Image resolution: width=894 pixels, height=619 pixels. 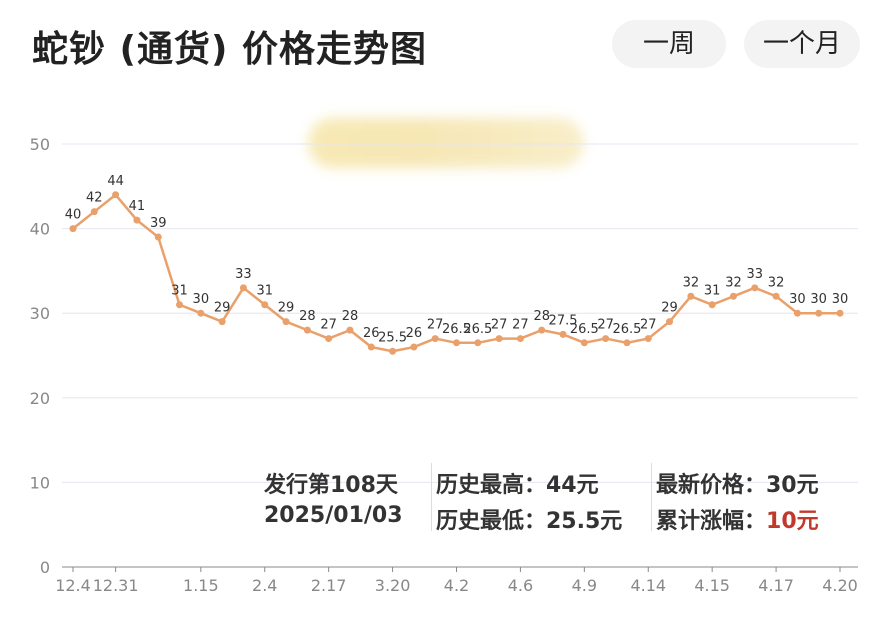 What do you see at coordinates (520, 585) in the screenshot?
I see `x-tick-label: 4.6` at bounding box center [520, 585].